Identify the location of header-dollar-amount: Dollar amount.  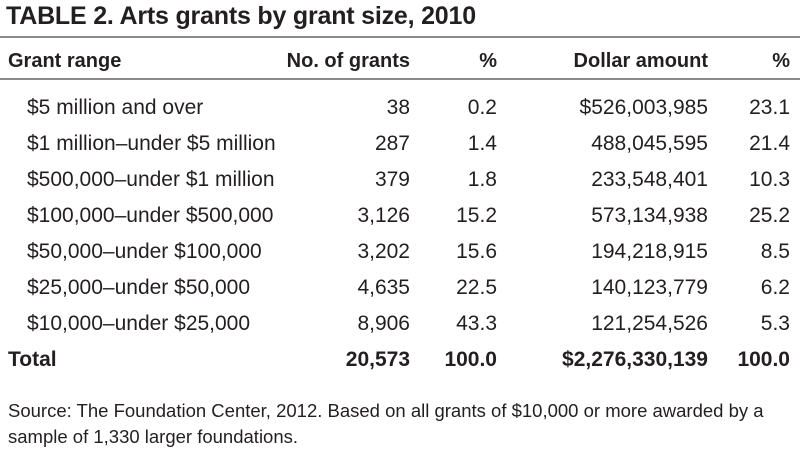
(640, 61).